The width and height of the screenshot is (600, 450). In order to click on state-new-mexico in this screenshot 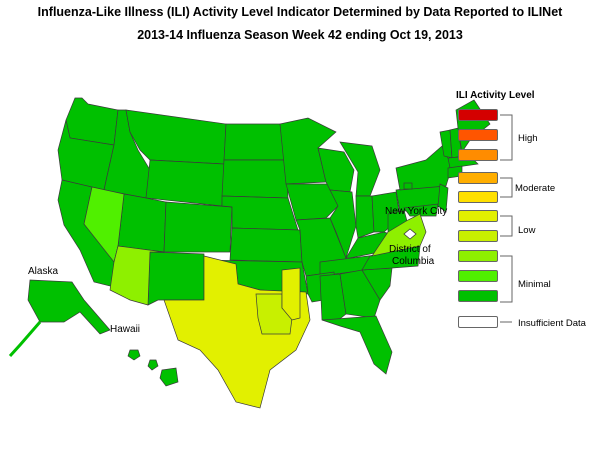, I will do `click(176, 278)`.